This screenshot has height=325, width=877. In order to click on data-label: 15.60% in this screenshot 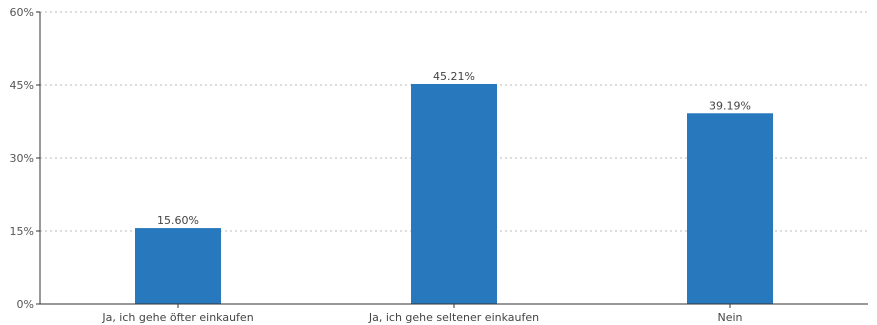, I will do `click(178, 220)`.